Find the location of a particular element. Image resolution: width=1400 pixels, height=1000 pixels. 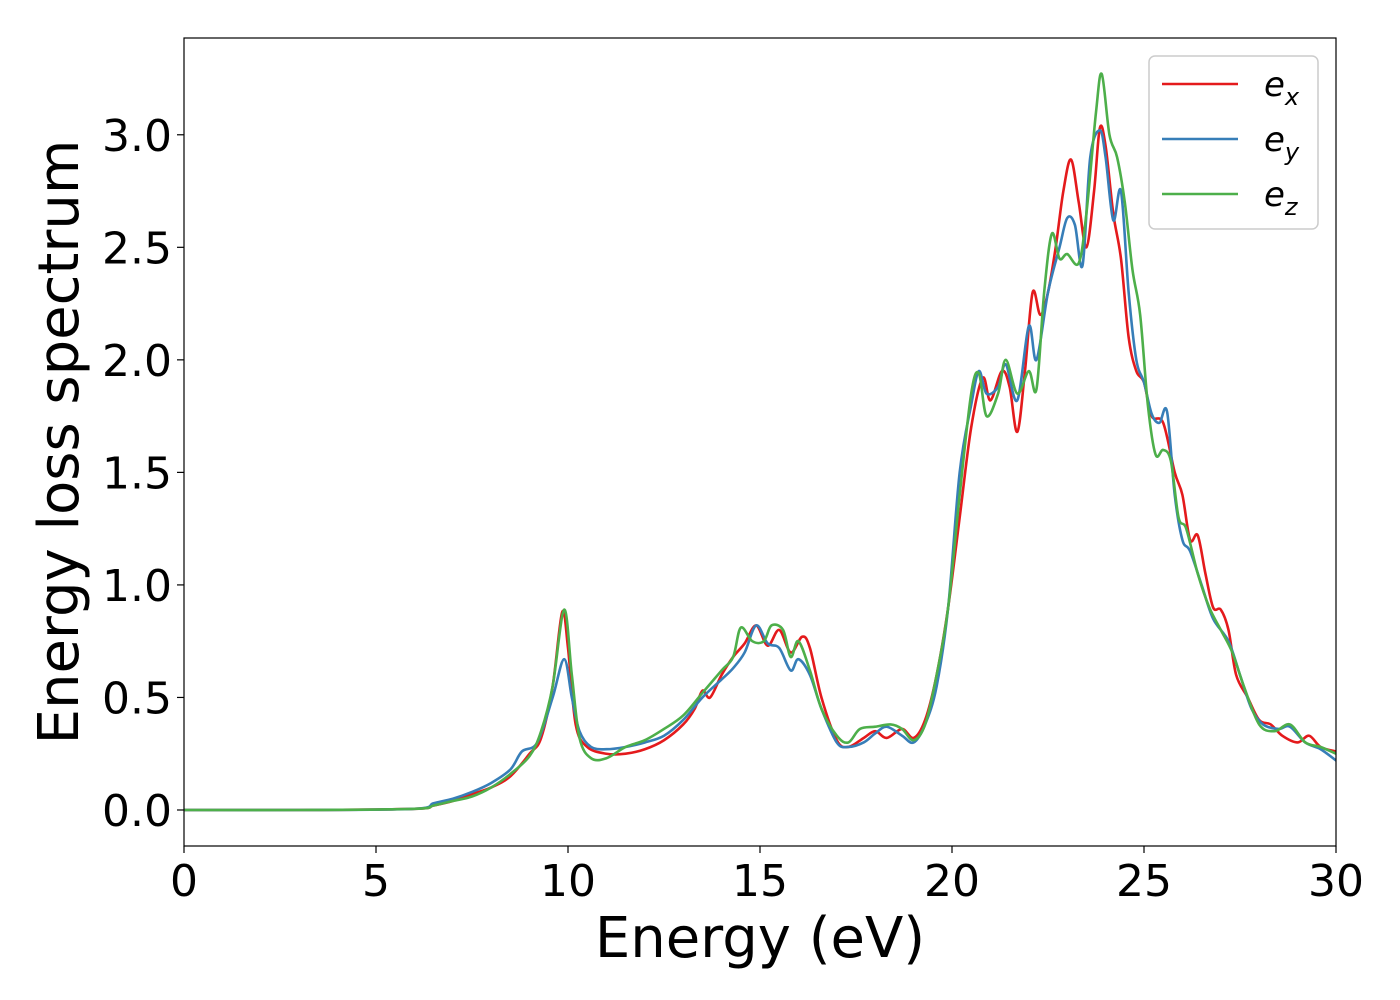

x-tick-label: 5 is located at coordinates (376, 881).